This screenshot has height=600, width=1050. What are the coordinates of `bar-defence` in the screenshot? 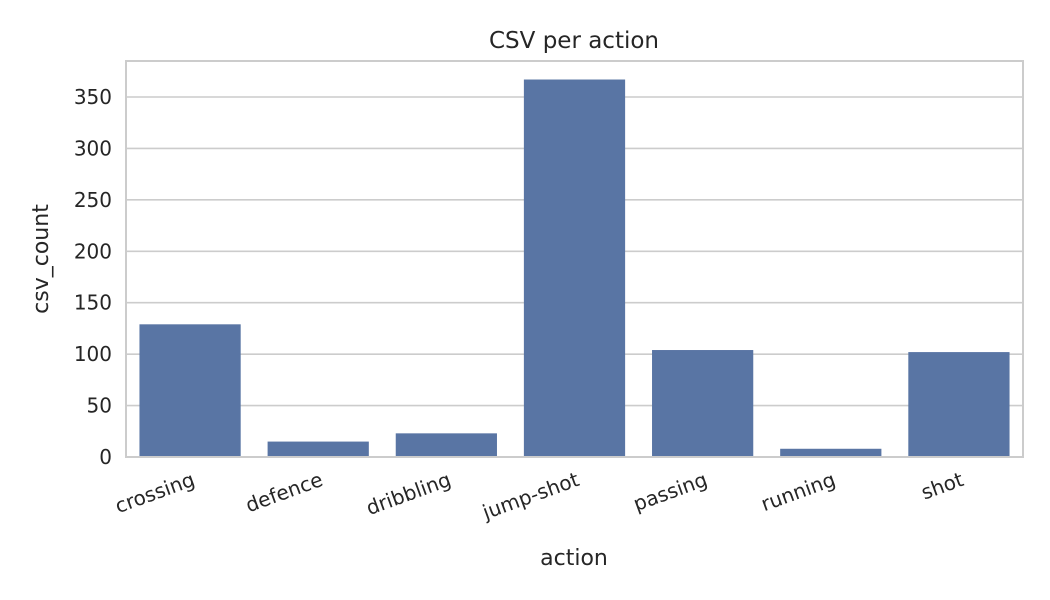 It's located at (318, 449).